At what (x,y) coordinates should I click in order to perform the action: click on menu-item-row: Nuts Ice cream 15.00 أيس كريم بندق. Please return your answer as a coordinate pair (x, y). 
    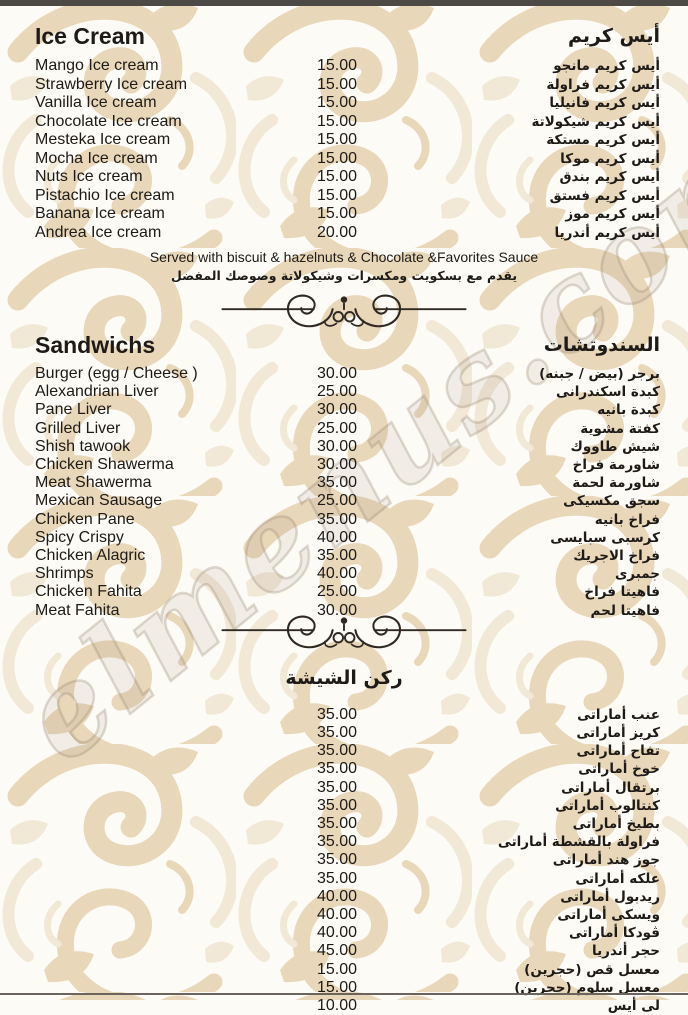
    Looking at the image, I should click on (347, 177).